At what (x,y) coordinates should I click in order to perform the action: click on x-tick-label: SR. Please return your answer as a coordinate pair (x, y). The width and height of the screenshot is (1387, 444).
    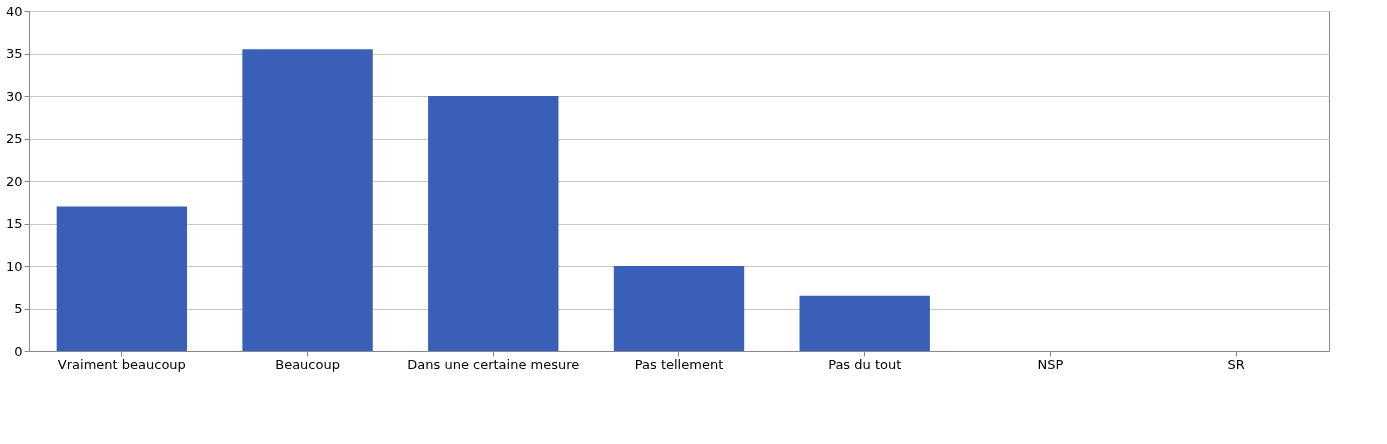
    Looking at the image, I should click on (1236, 364).